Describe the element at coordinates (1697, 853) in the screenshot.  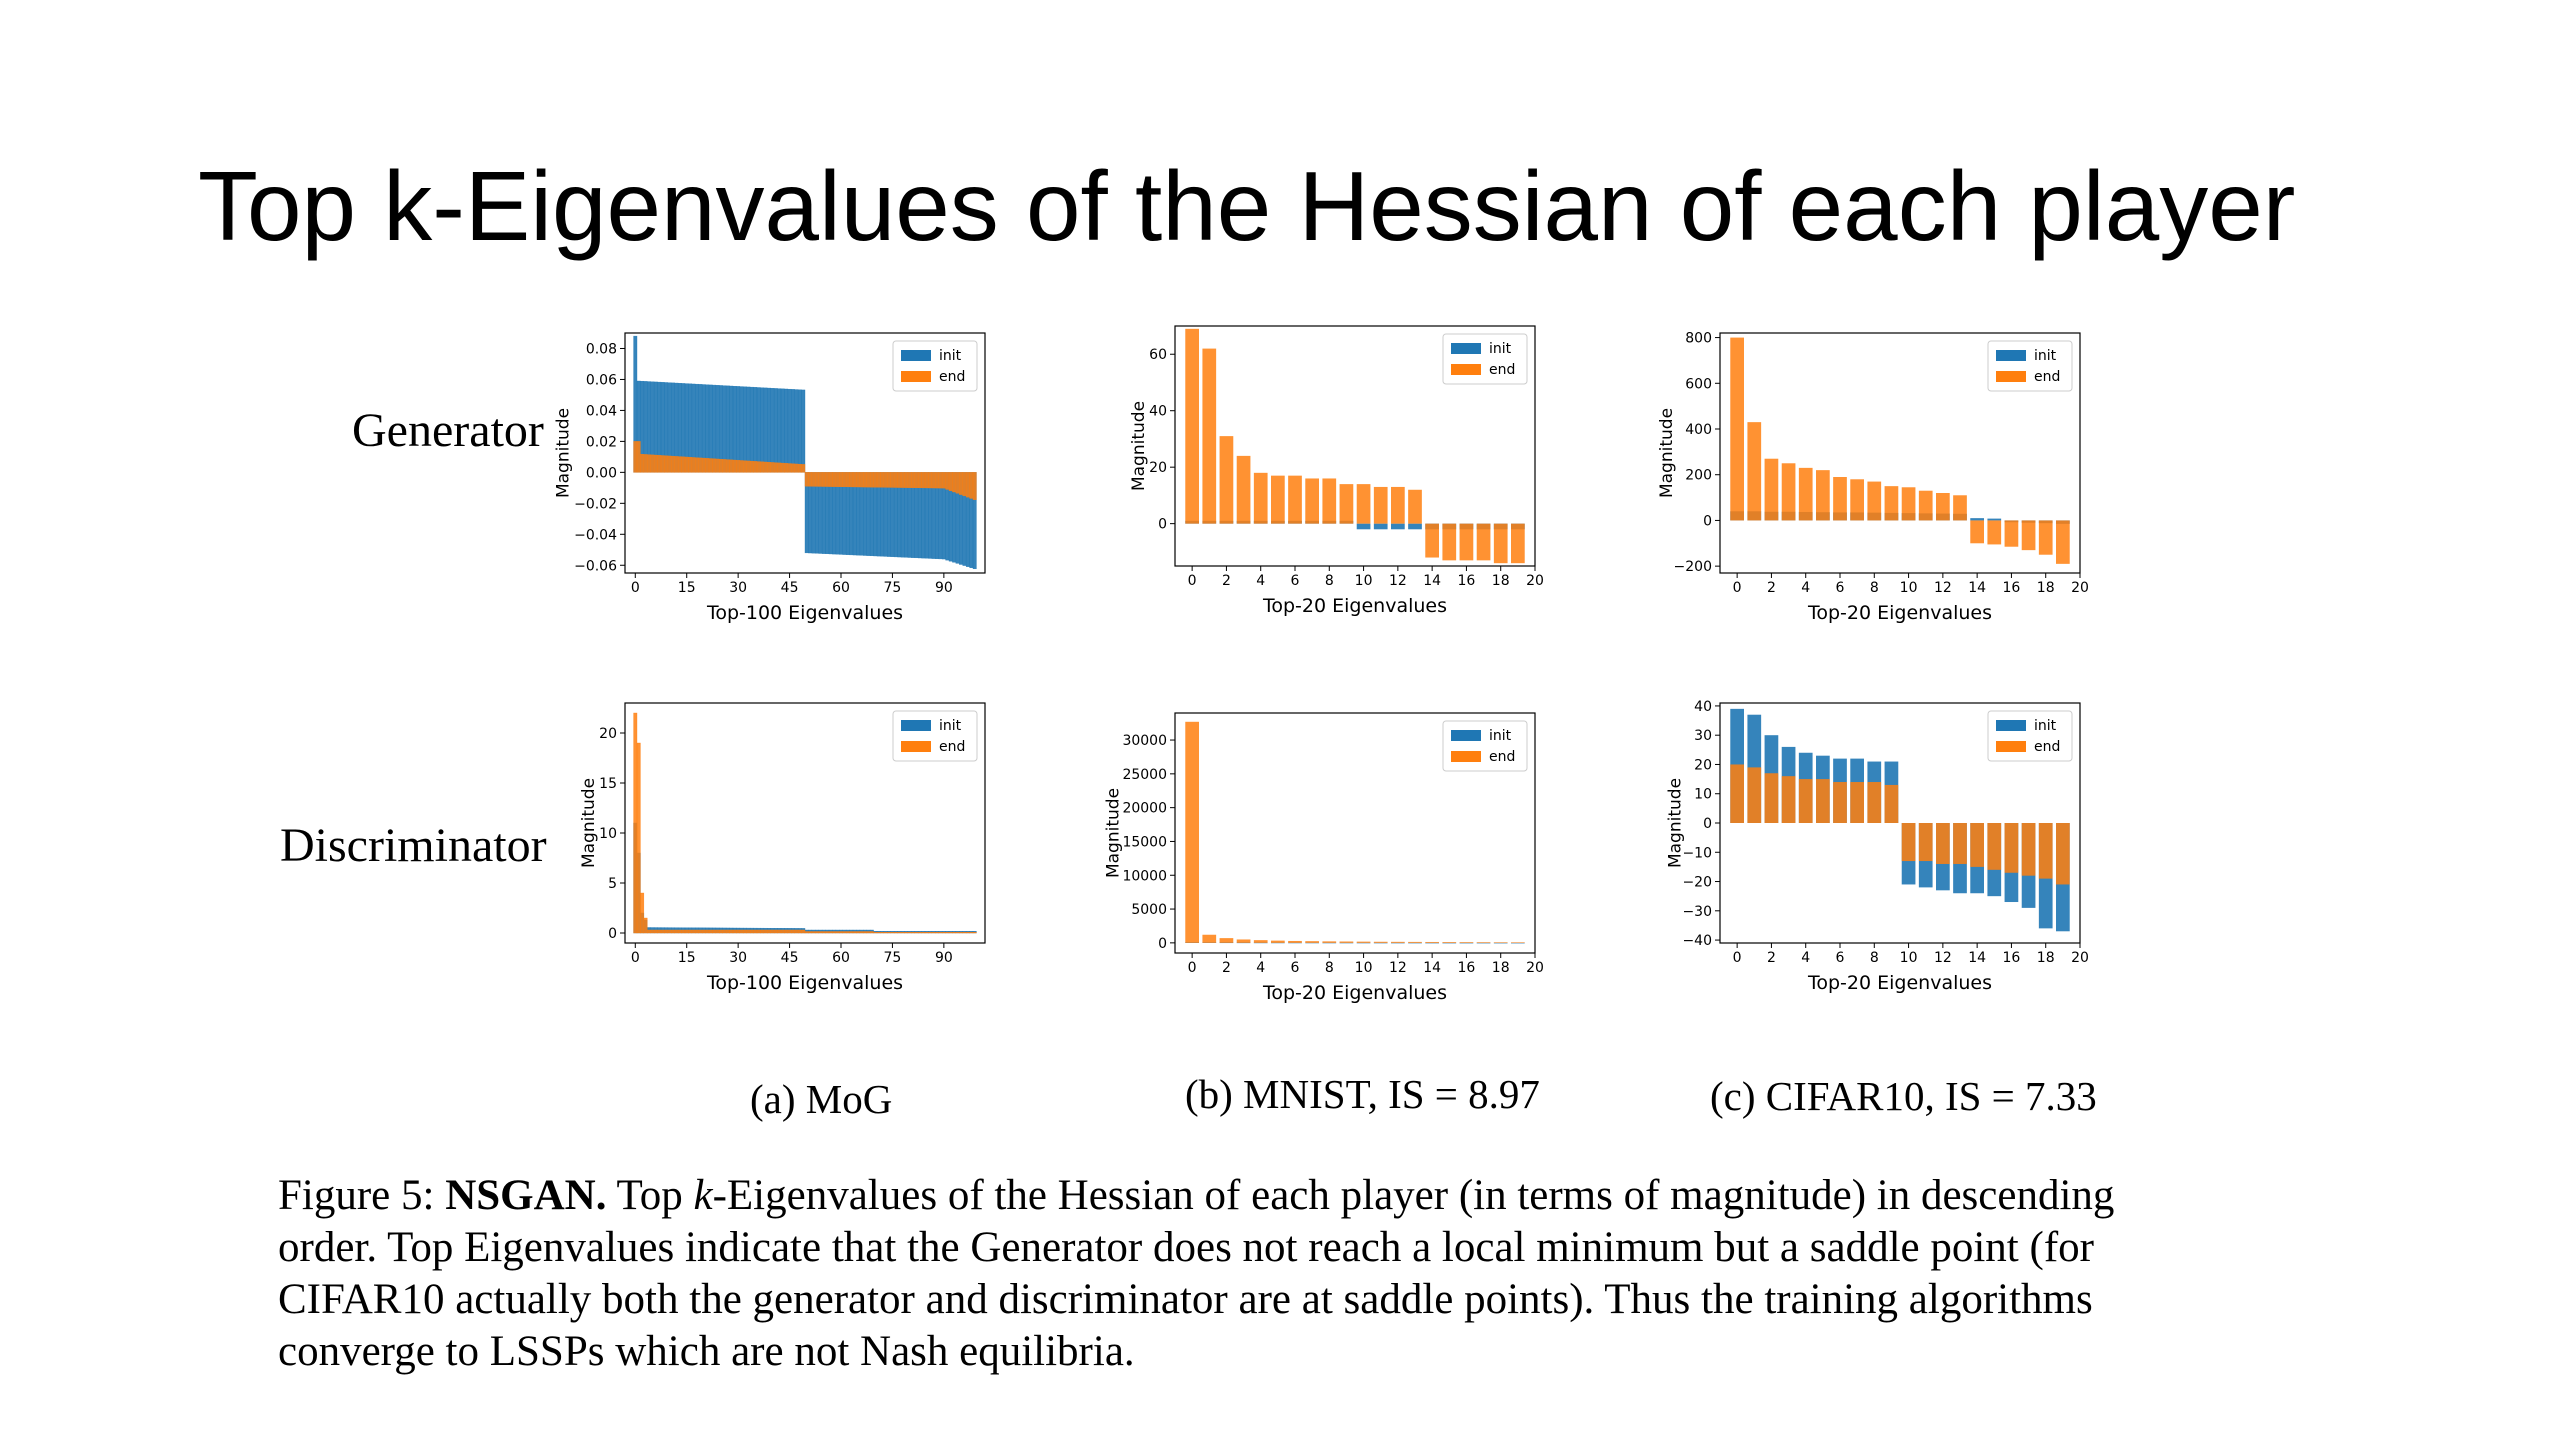
I see `y-tick-label: −10` at that location.